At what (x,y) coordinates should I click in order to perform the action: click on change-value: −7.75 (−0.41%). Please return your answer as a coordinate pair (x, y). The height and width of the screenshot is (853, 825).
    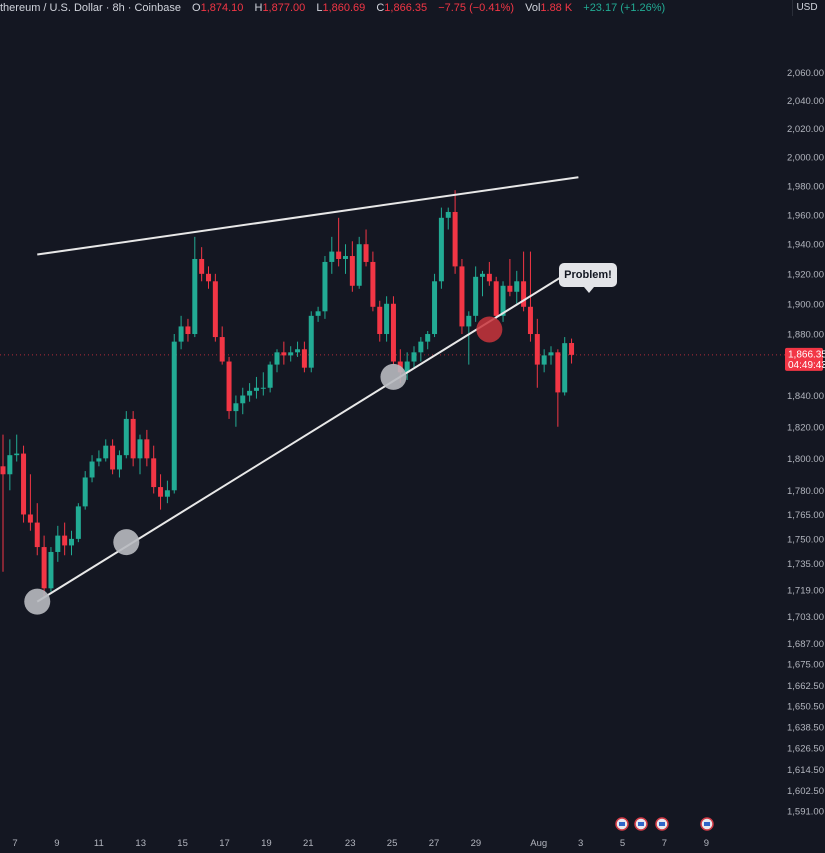
    Looking at the image, I should click on (476, 8).